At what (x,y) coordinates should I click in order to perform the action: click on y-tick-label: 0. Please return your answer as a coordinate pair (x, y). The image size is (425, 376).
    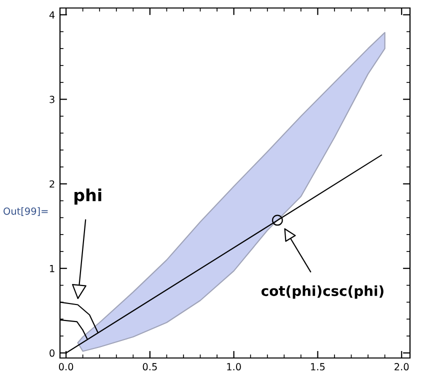
    Looking at the image, I should click on (52, 353).